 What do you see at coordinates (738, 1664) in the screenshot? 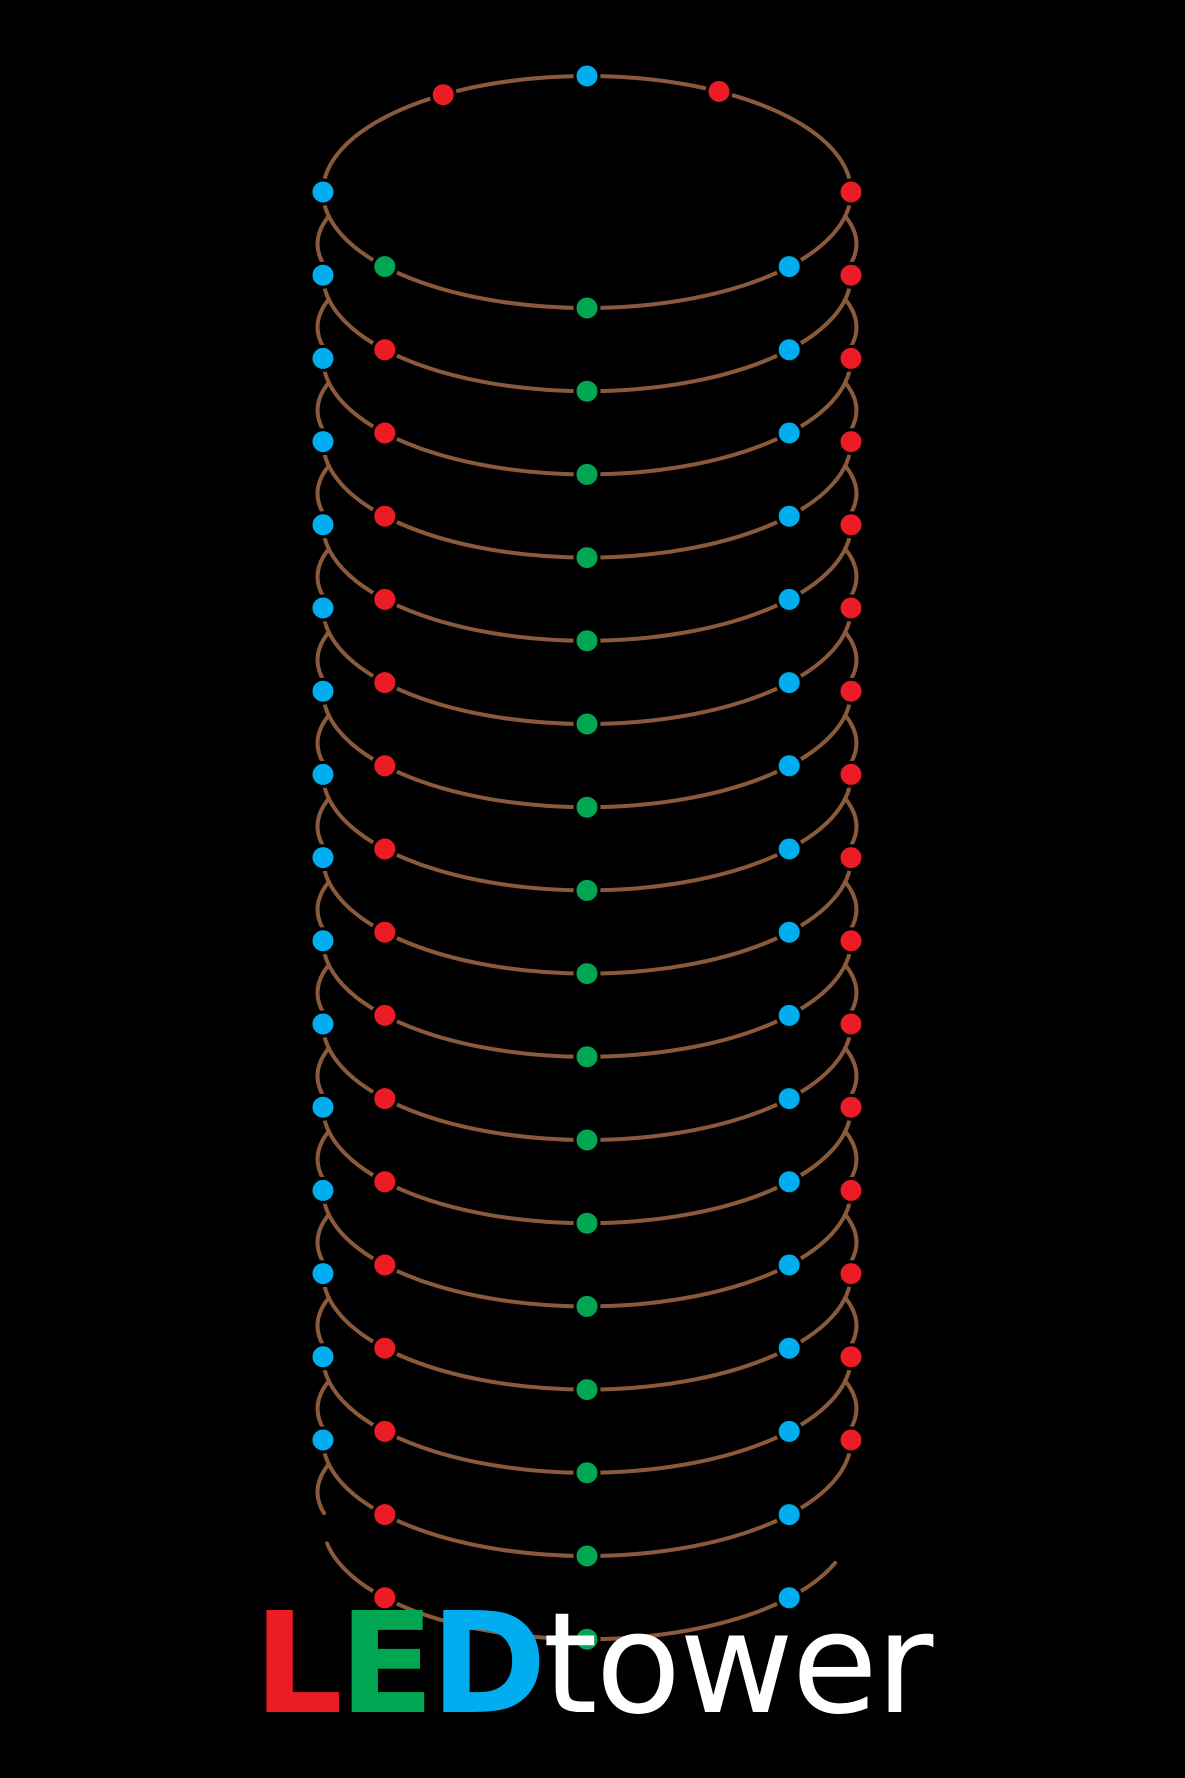
I see `logo-word-tower: tower` at bounding box center [738, 1664].